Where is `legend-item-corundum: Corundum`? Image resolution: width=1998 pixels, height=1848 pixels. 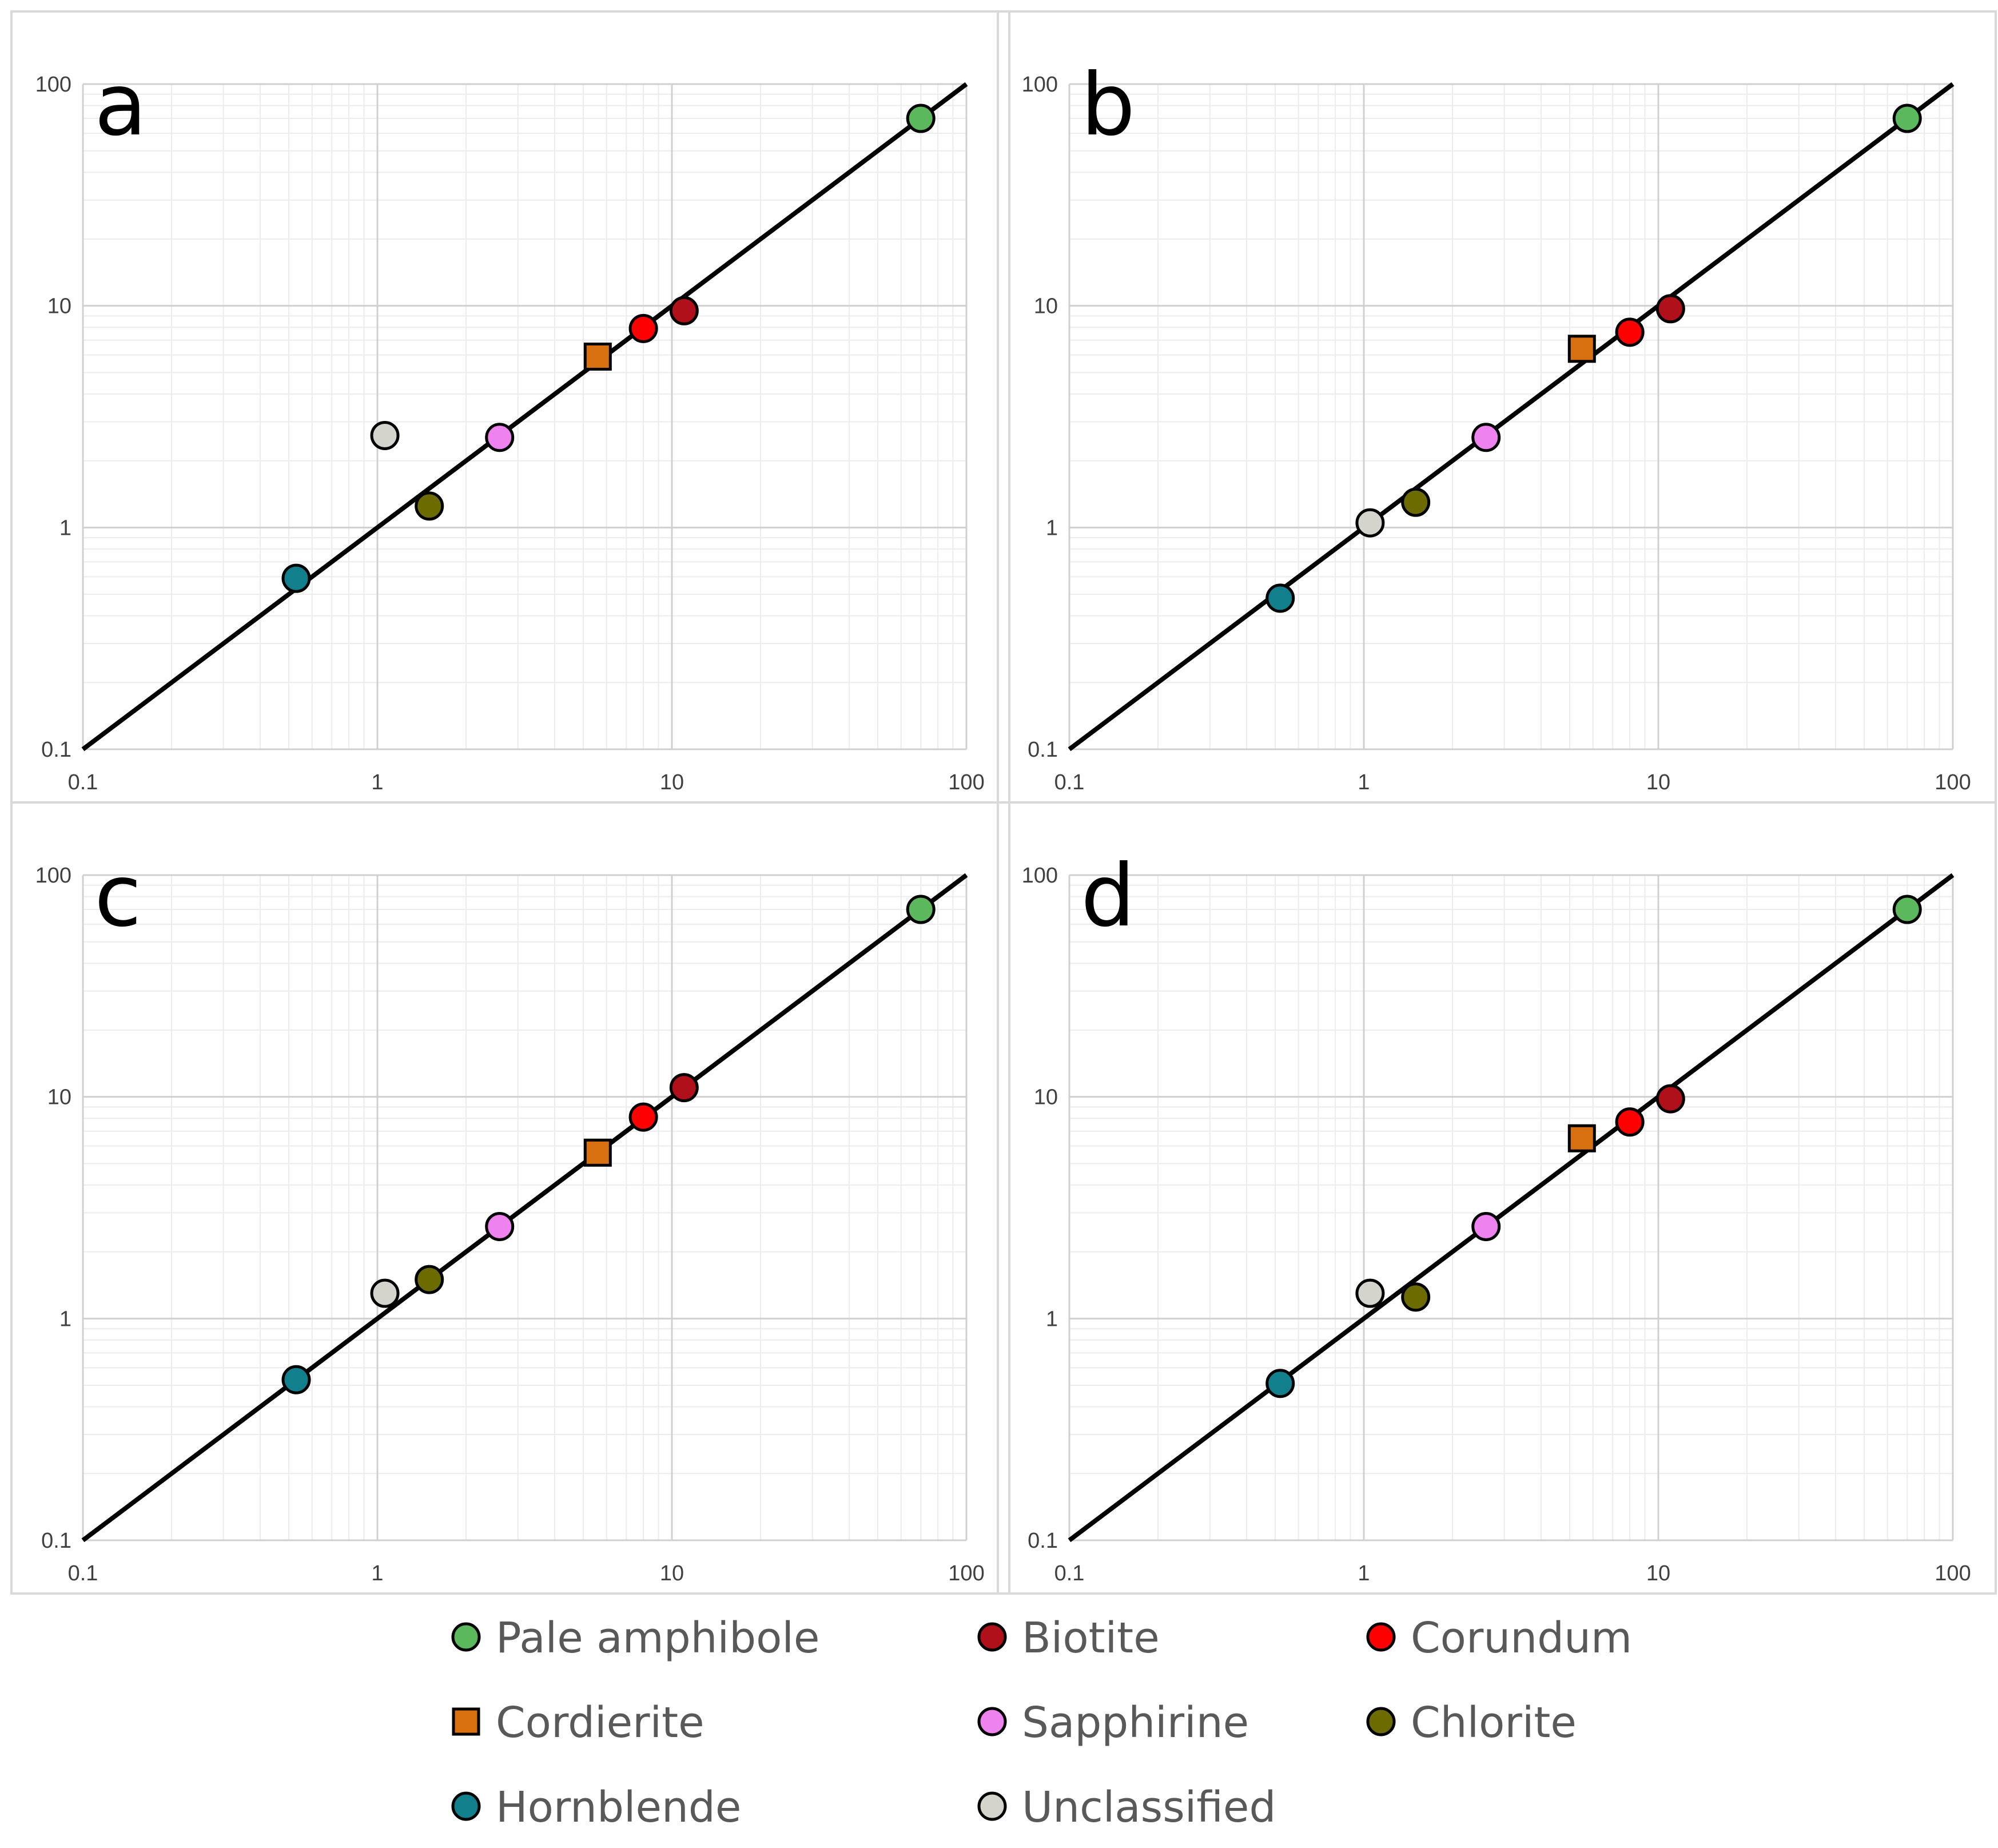 legend-item-corundum: Corundum is located at coordinates (1499, 1638).